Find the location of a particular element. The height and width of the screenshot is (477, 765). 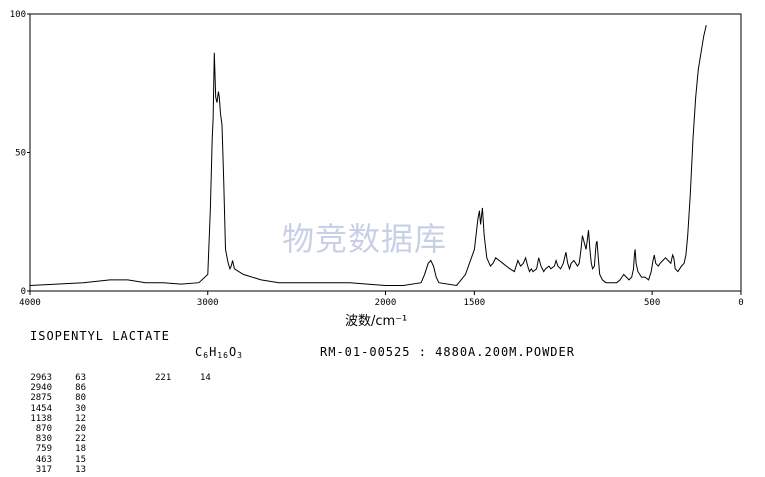

y-tick-label: 50 is located at coordinates (20, 154).